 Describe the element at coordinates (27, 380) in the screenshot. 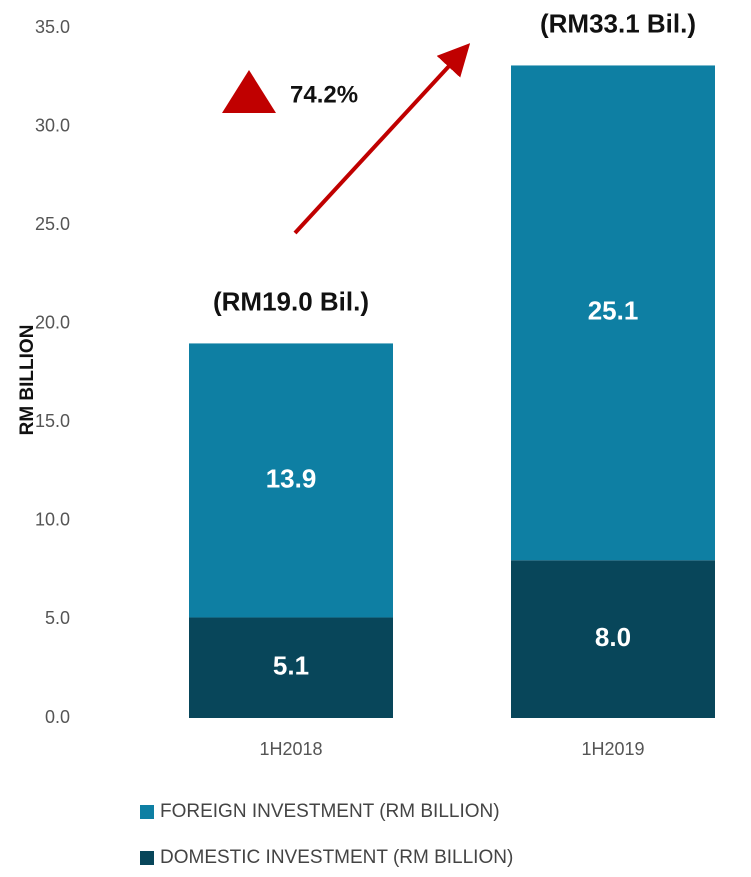

I see `y-axis-label: RM BILLION` at that location.